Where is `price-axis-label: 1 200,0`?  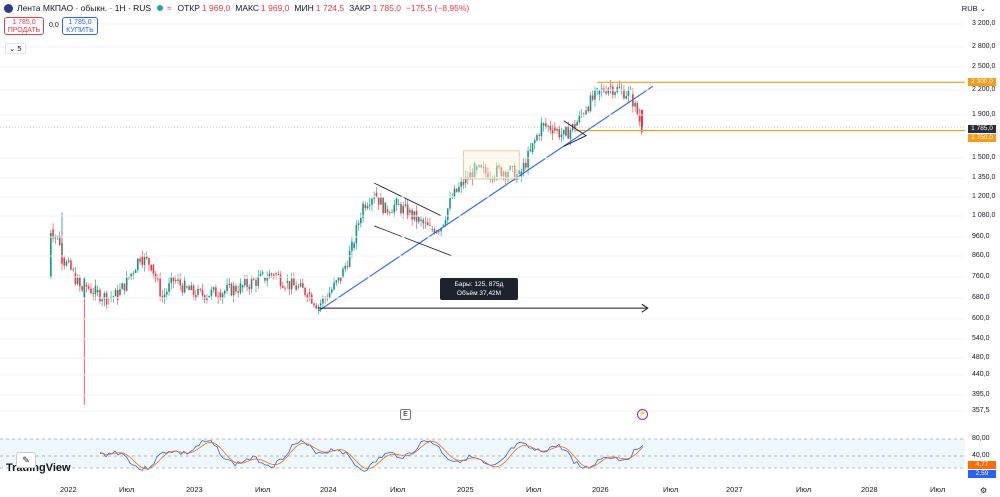
price-axis-label: 1 200,0 is located at coordinates (984, 196).